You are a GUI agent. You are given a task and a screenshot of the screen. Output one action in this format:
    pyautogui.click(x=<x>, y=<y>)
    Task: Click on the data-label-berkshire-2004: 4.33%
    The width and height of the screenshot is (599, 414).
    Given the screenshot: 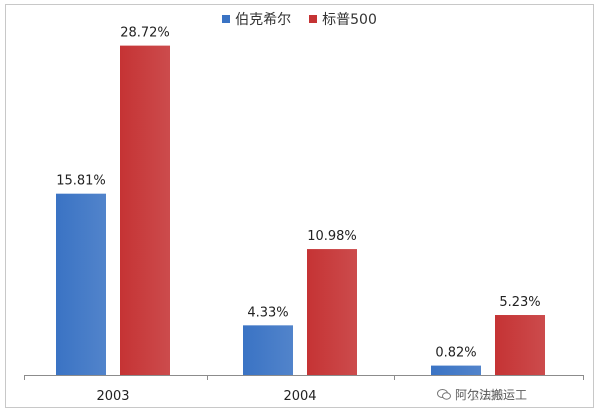 What is the action you would take?
    pyautogui.click(x=267, y=312)
    